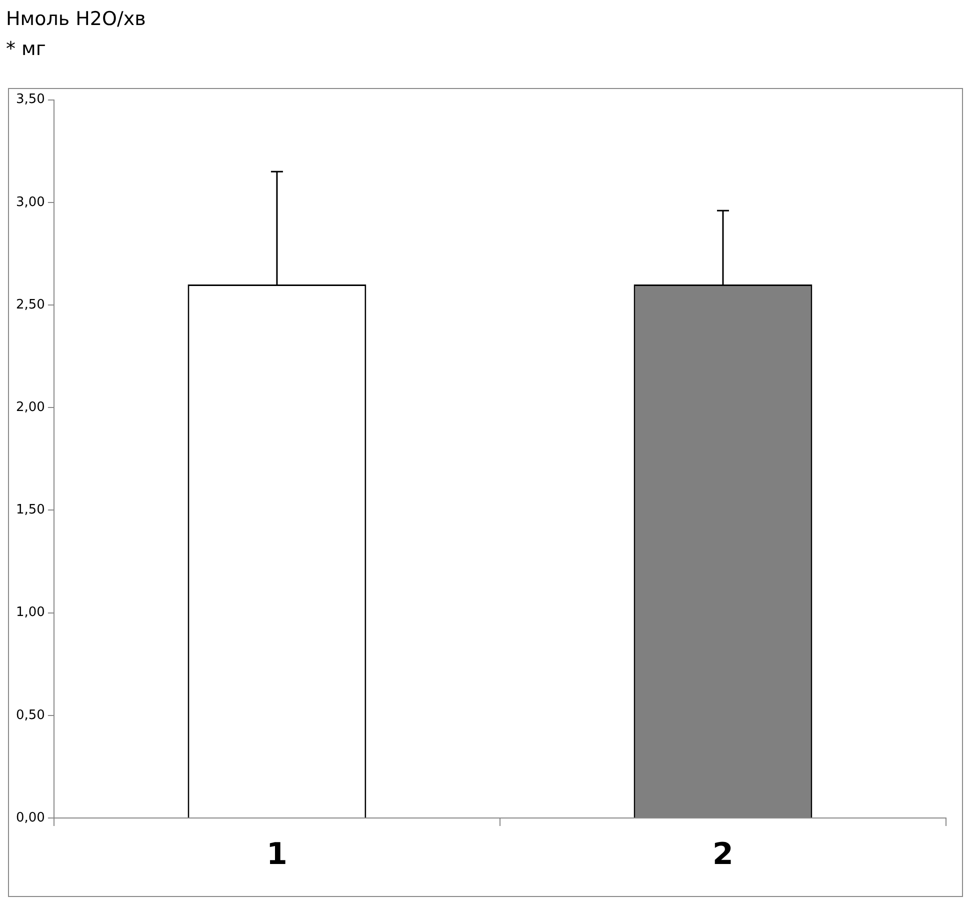 This screenshot has width=971, height=899. What do you see at coordinates (723, 854) in the screenshot?
I see `x-tick-label: 2` at bounding box center [723, 854].